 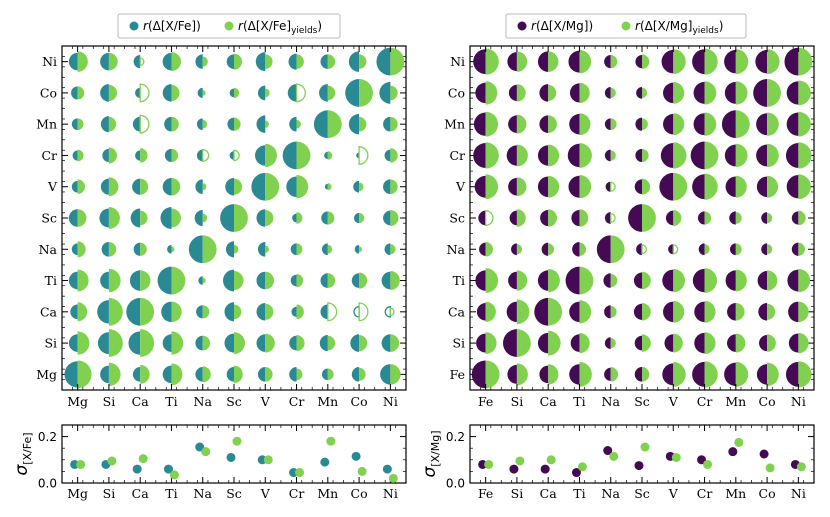 What do you see at coordinates (798, 401) in the screenshot?
I see `right-matrix-xtick-label: Ni` at bounding box center [798, 401].